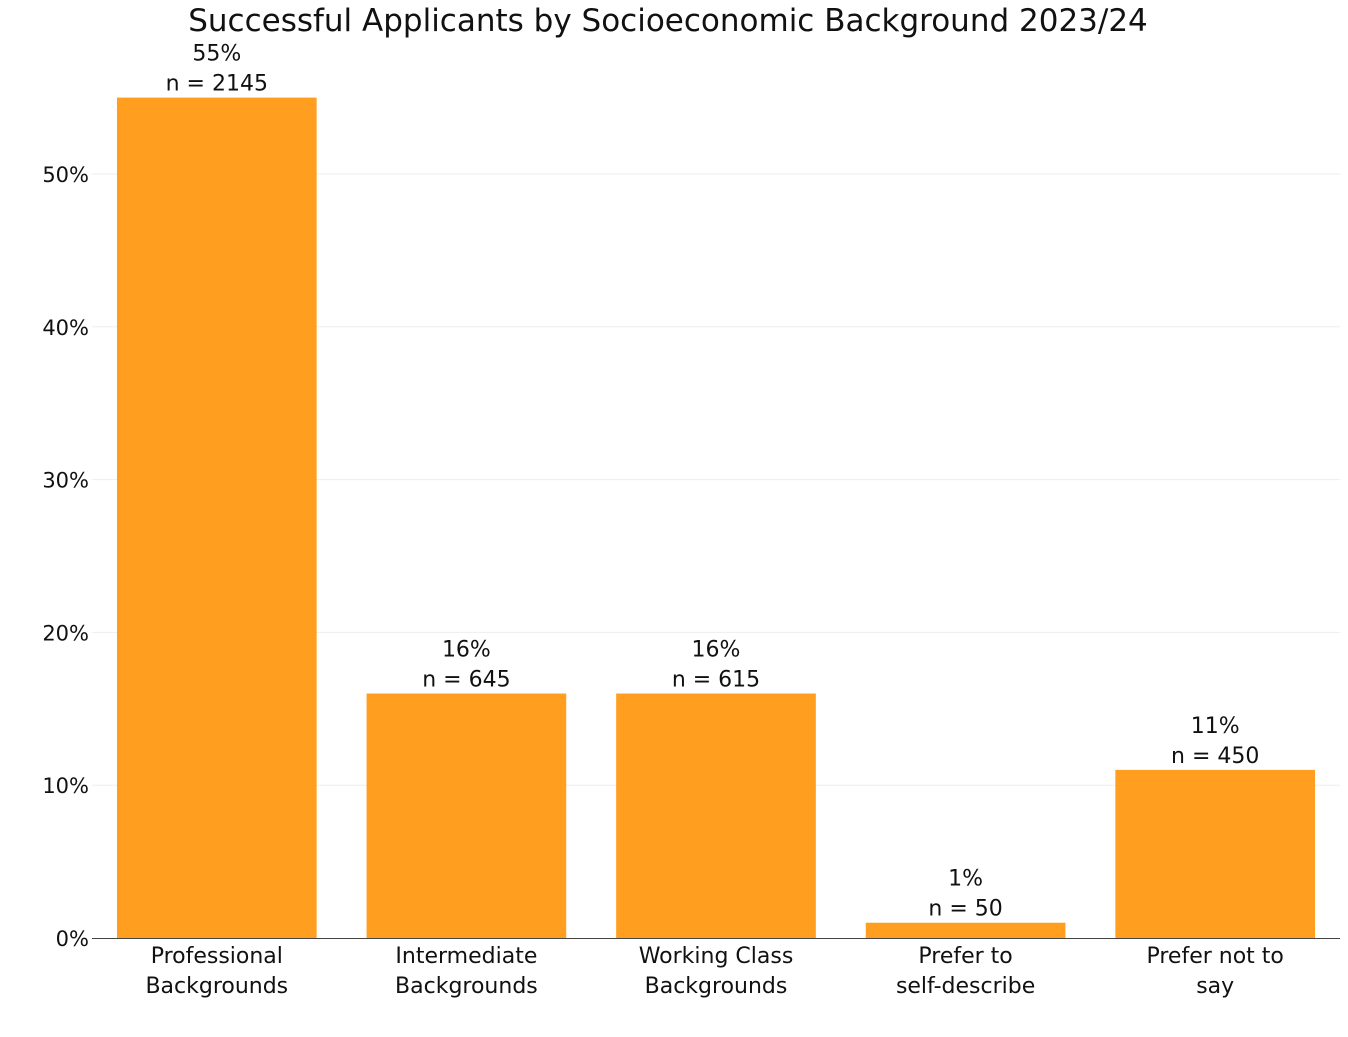 The image size is (1348, 1037). I want to click on x-tick-label: Prefer to, so click(965, 956).